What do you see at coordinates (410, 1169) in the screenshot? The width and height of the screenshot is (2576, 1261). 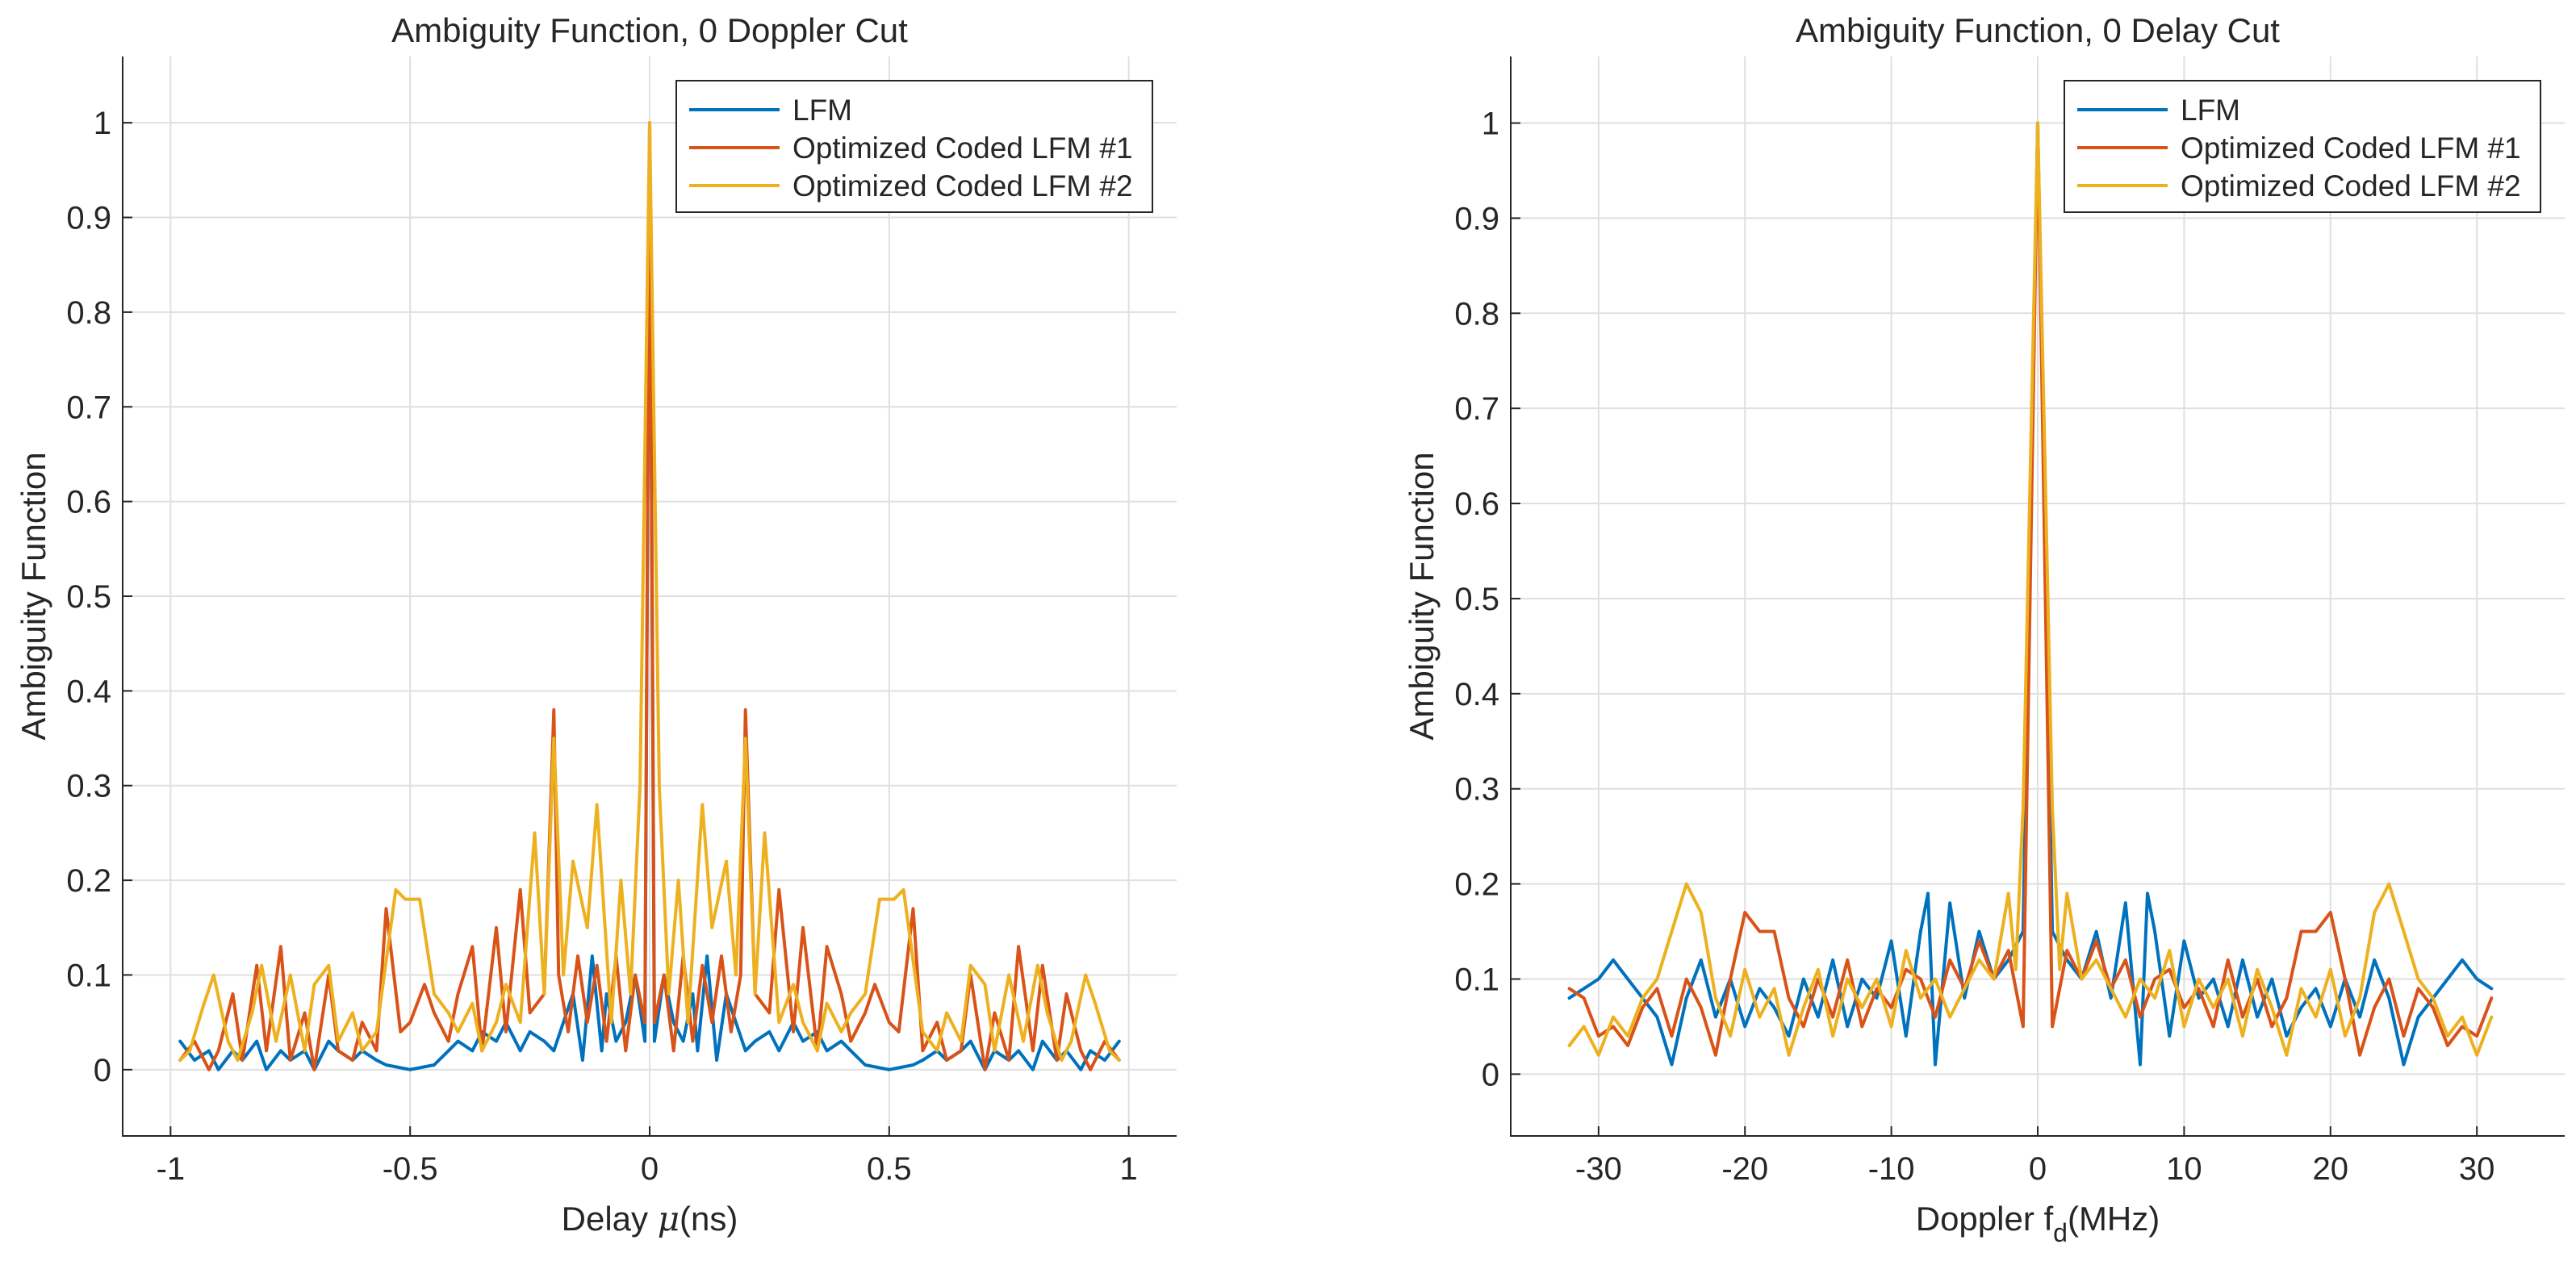 I see `x-tick-label: -0.5` at bounding box center [410, 1169].